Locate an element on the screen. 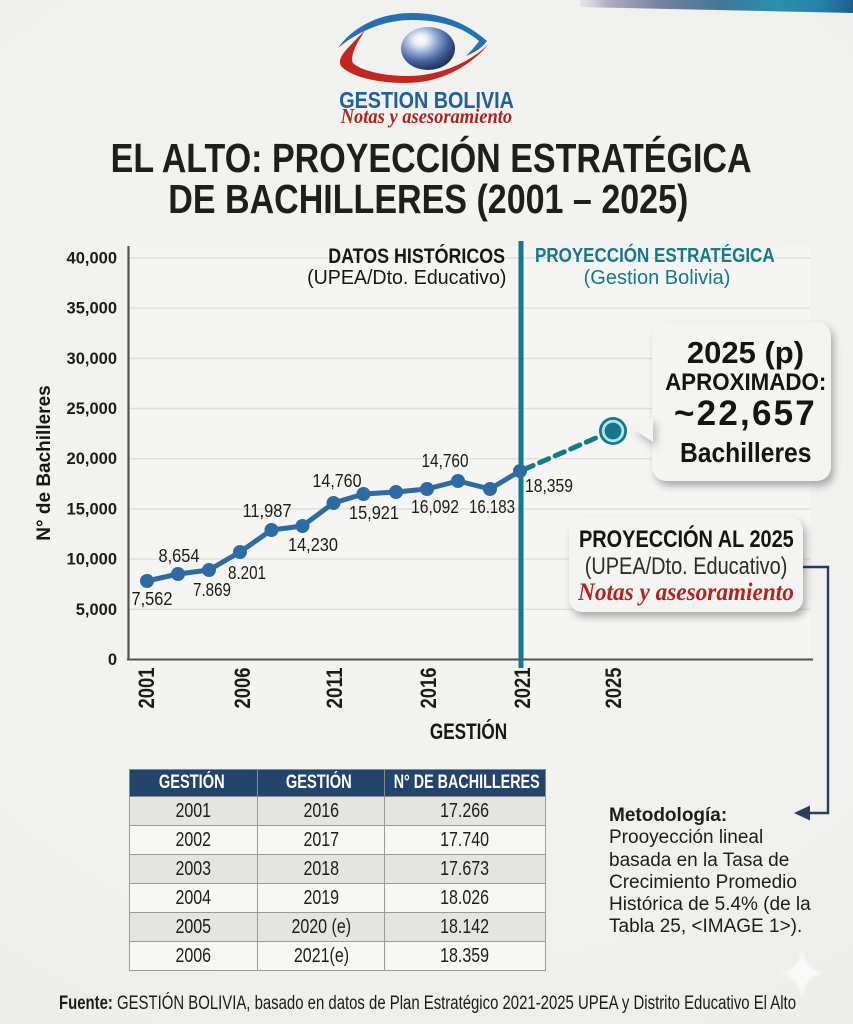  svg-text: 40,000 is located at coordinates (92, 259).